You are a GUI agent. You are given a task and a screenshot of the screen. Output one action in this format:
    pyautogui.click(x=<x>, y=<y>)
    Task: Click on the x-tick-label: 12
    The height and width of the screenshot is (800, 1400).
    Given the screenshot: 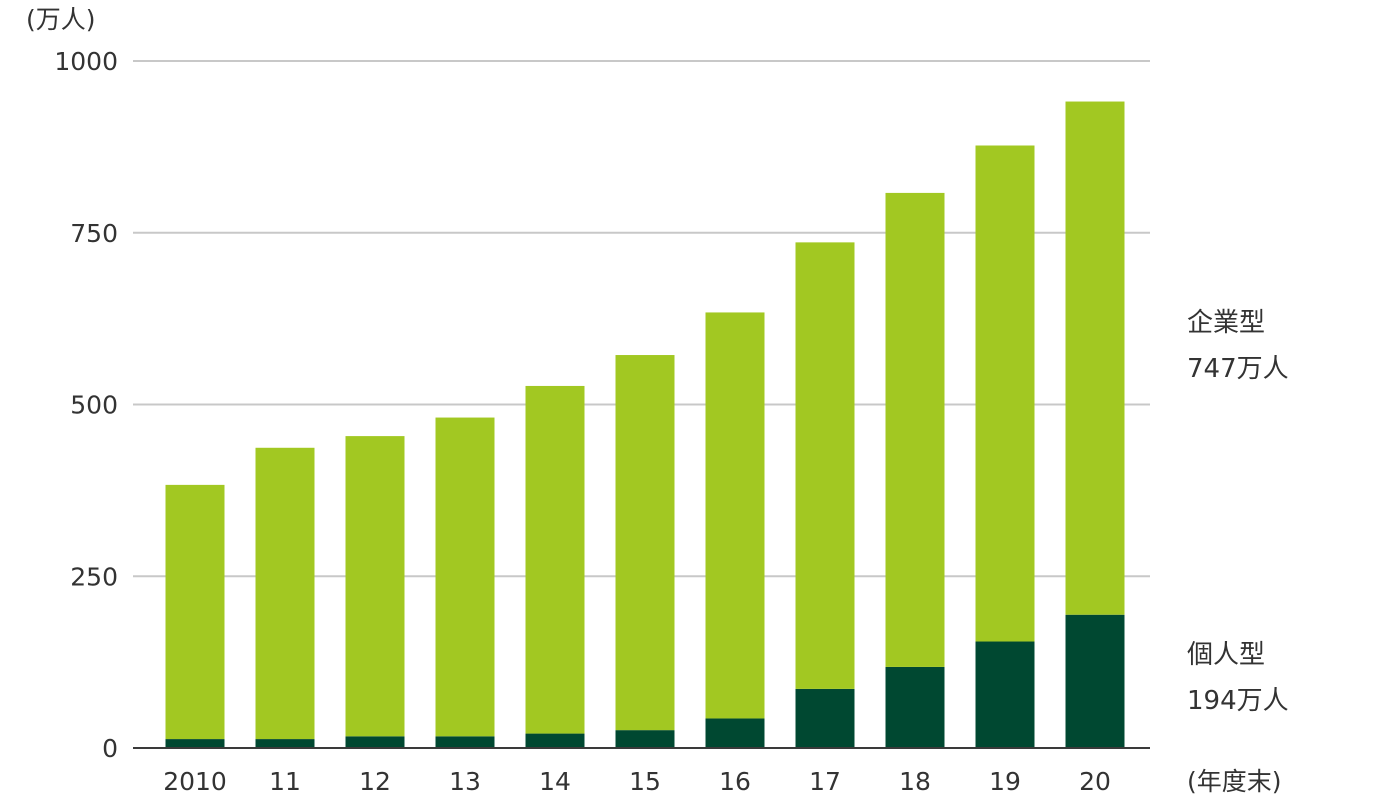 What is the action you would take?
    pyautogui.click(x=375, y=781)
    